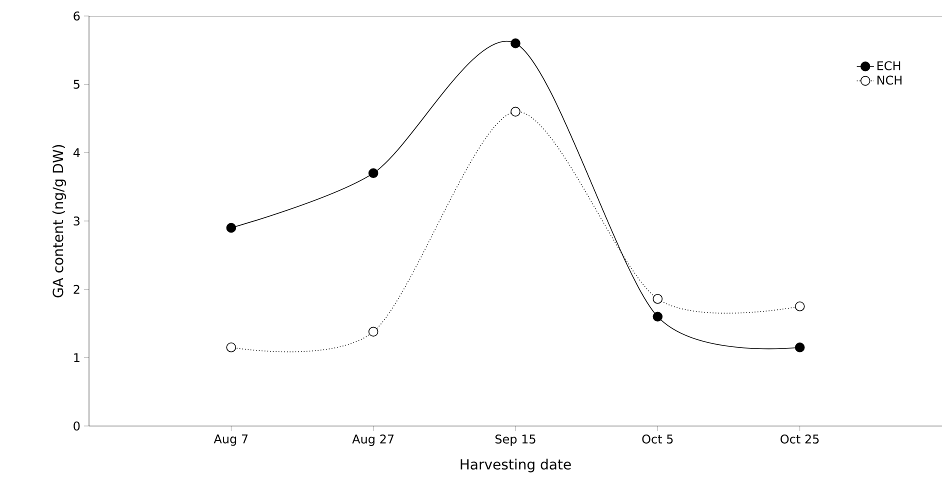 The width and height of the screenshot is (942, 495). What do you see at coordinates (373, 440) in the screenshot?
I see `x-tick-label: Aug 27` at bounding box center [373, 440].